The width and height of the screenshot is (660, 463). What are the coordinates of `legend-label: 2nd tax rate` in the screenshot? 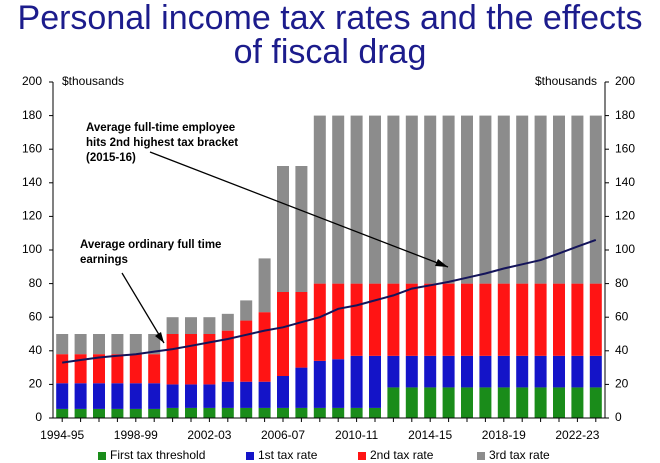 It's located at (402, 455).